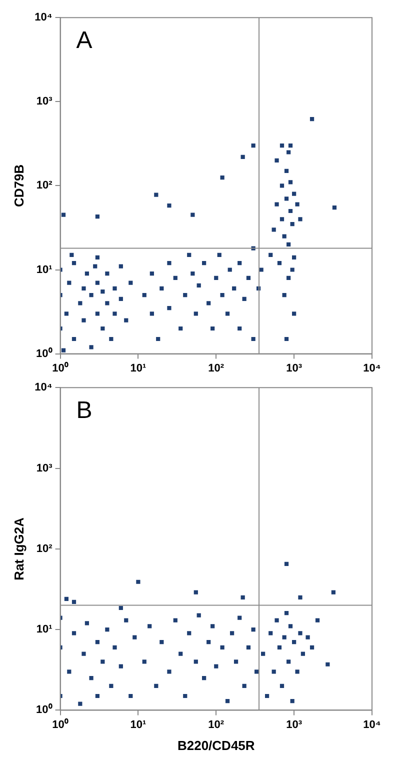  What do you see at coordinates (18, 186) in the screenshot?
I see `y-axis-title: CD79B` at bounding box center [18, 186].